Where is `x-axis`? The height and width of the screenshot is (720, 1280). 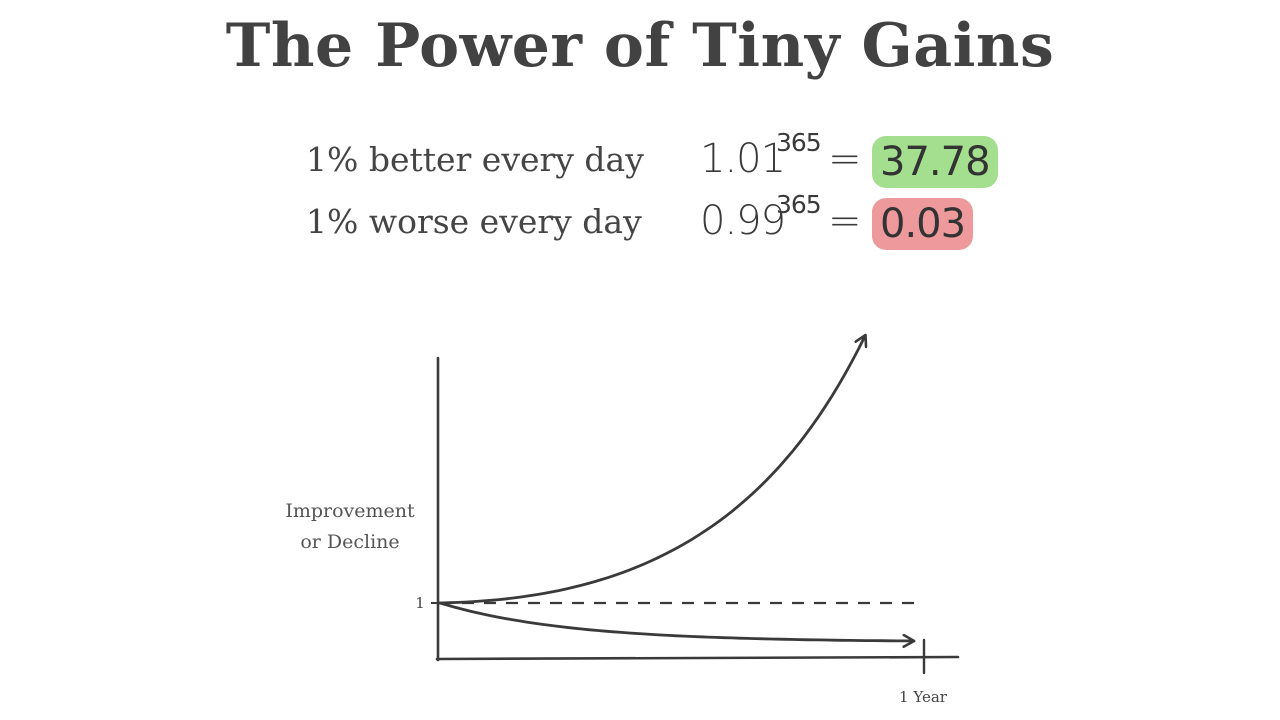 x-axis is located at coordinates (697, 658).